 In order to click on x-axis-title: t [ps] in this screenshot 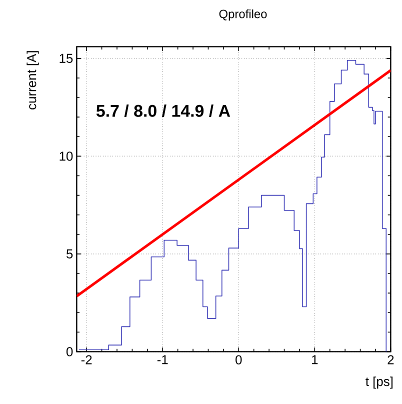, I will do `click(379, 382)`.